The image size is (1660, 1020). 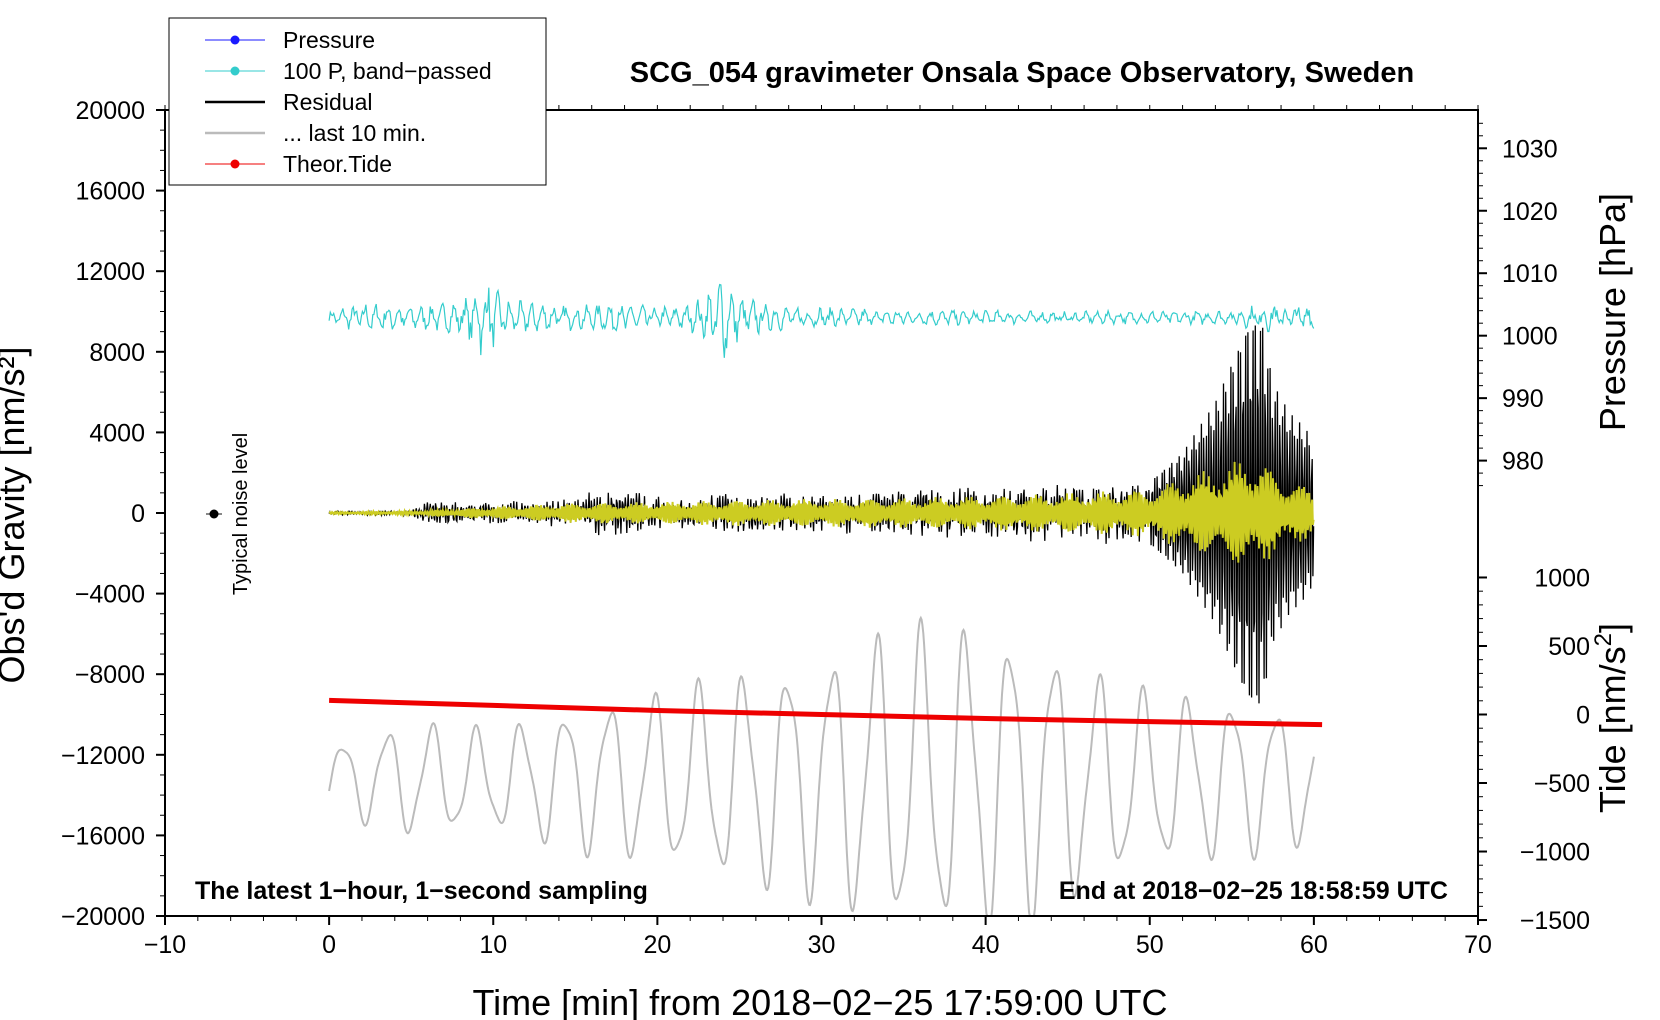 What do you see at coordinates (117, 353) in the screenshot?
I see `y-tick-label: 8000` at bounding box center [117, 353].